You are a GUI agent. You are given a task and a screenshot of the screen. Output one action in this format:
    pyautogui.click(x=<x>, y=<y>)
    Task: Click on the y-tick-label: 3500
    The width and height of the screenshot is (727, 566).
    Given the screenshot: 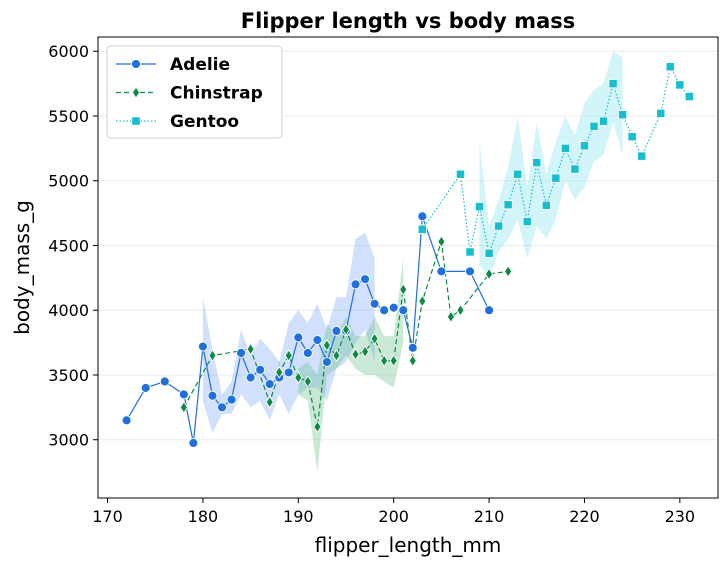 What is the action you would take?
    pyautogui.click(x=68, y=375)
    